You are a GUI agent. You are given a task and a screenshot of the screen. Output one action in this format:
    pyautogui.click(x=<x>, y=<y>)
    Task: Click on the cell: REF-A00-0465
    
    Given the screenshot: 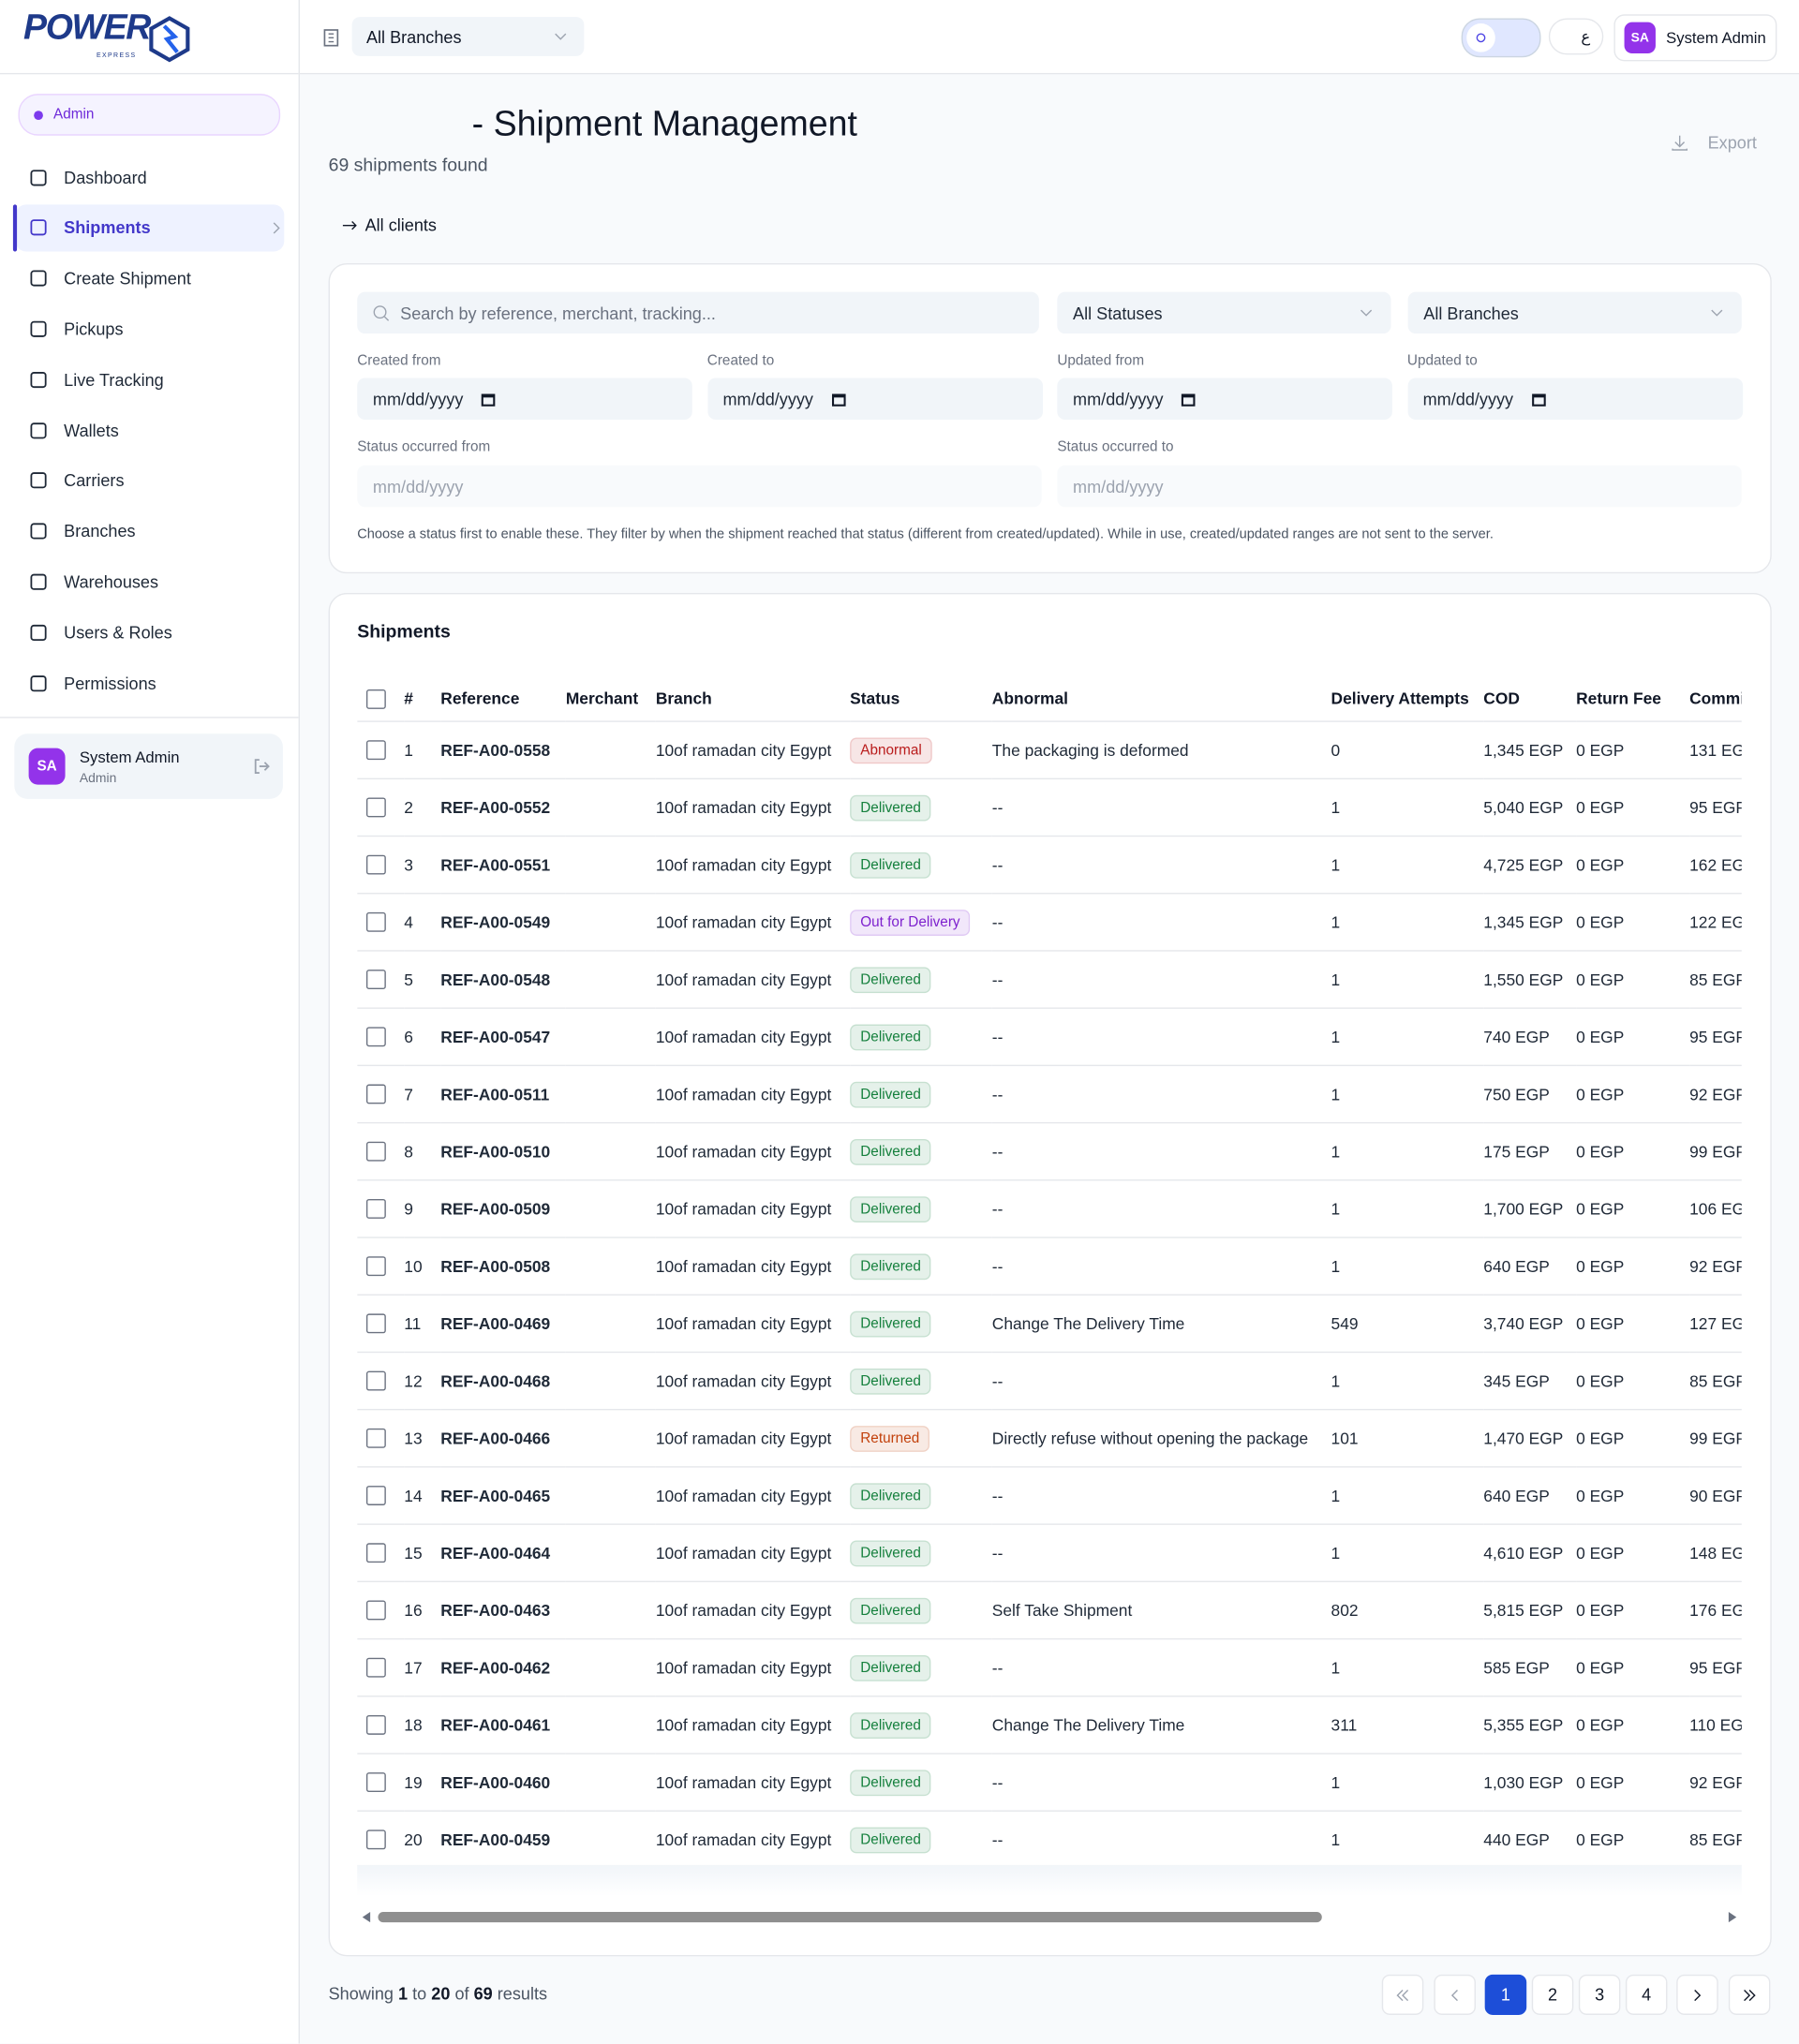 What is the action you would take?
    pyautogui.click(x=503, y=1495)
    